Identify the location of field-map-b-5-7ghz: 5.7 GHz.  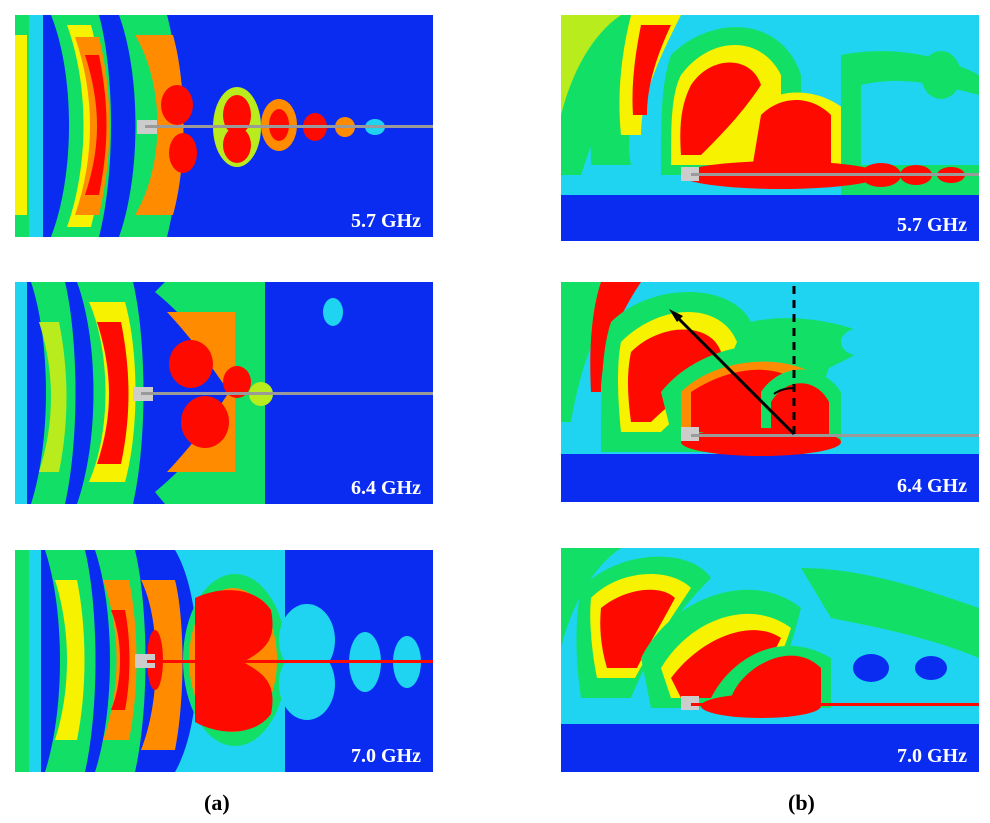
(770, 128).